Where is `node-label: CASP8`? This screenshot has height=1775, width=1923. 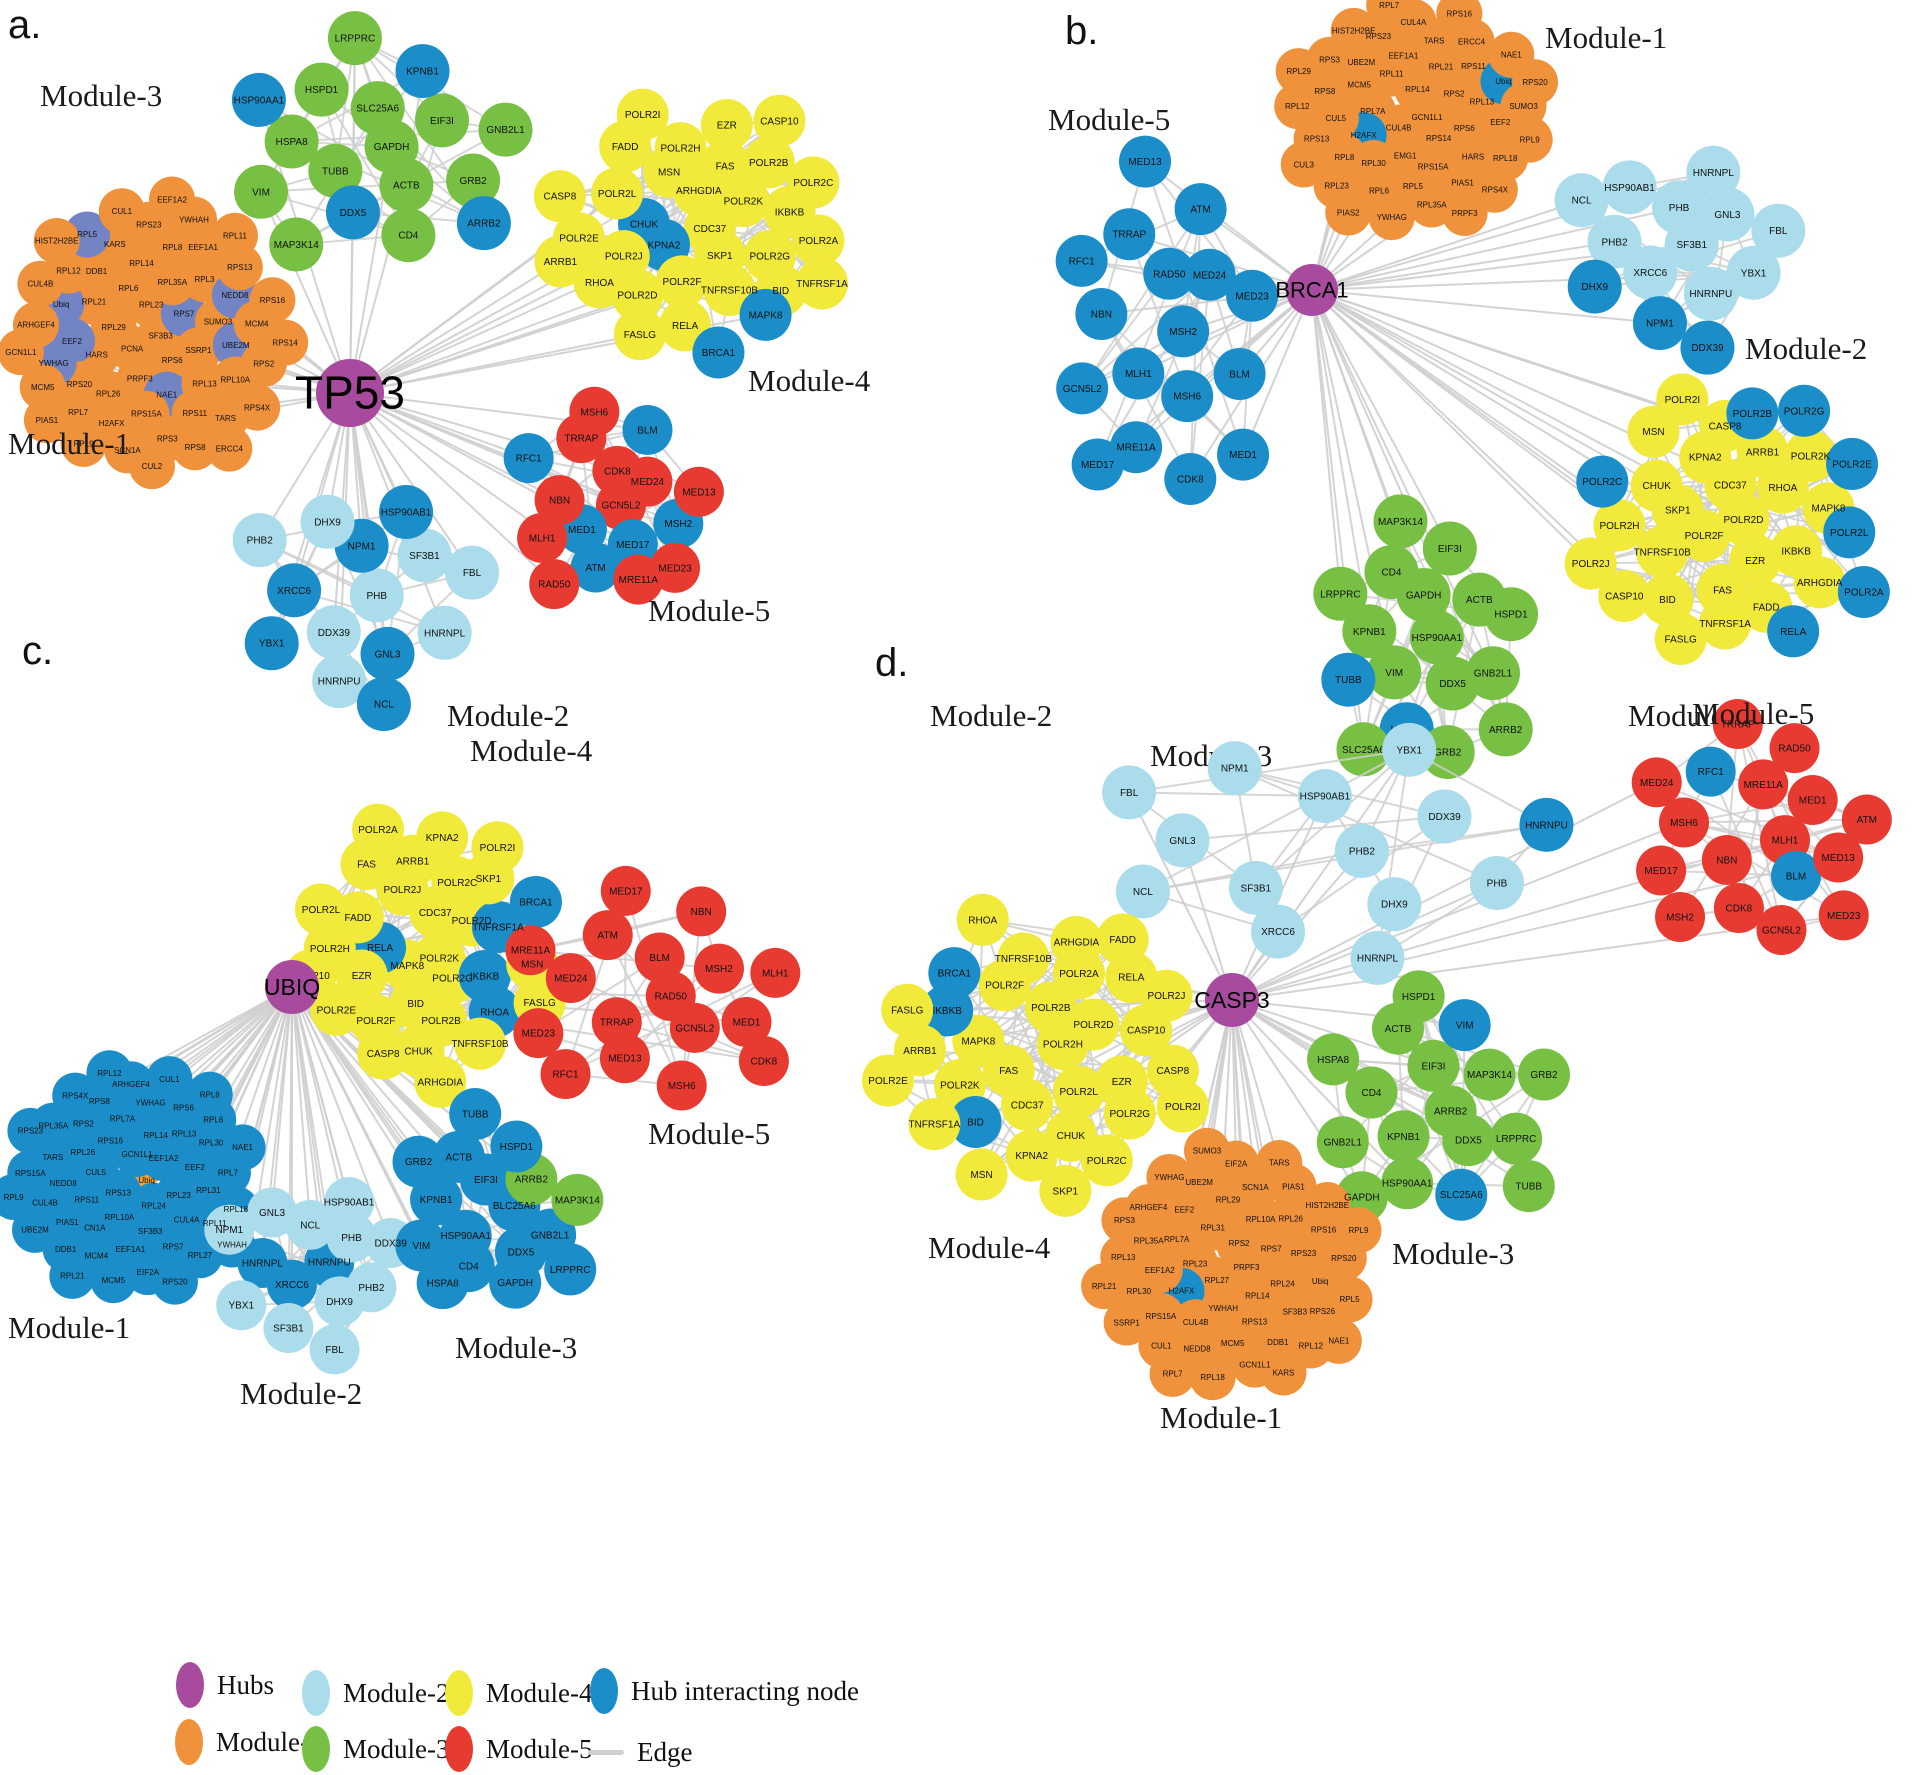
node-label: CASP8 is located at coordinates (560, 197).